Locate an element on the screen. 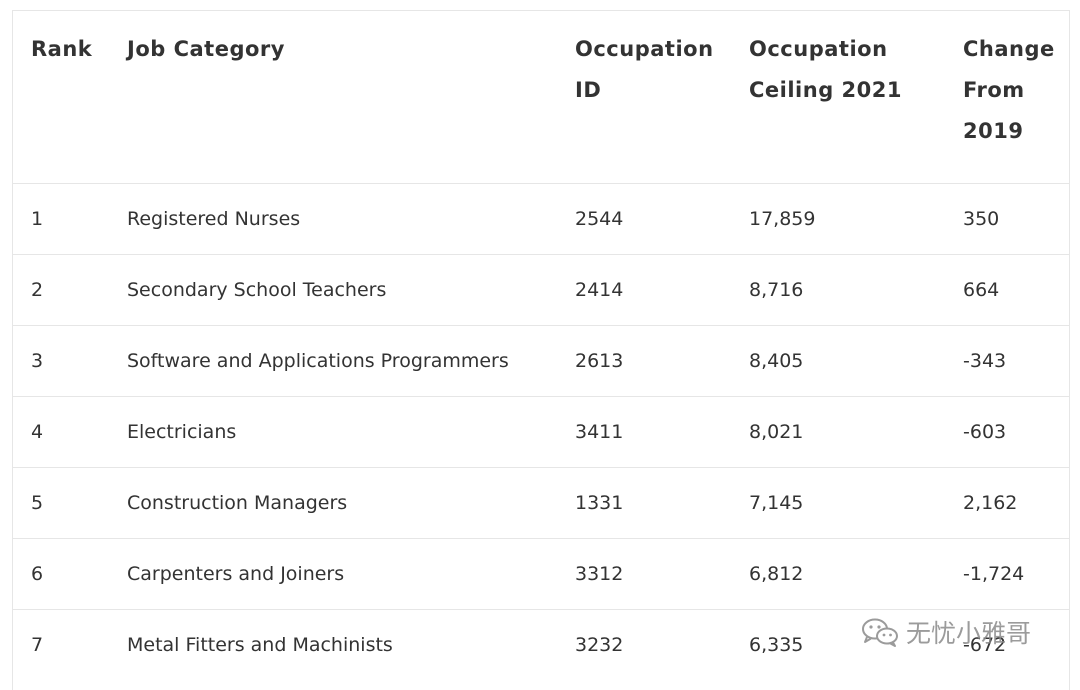 The height and width of the screenshot is (690, 1080). watermark-text: 无忧小雅哥 is located at coordinates (969, 633).